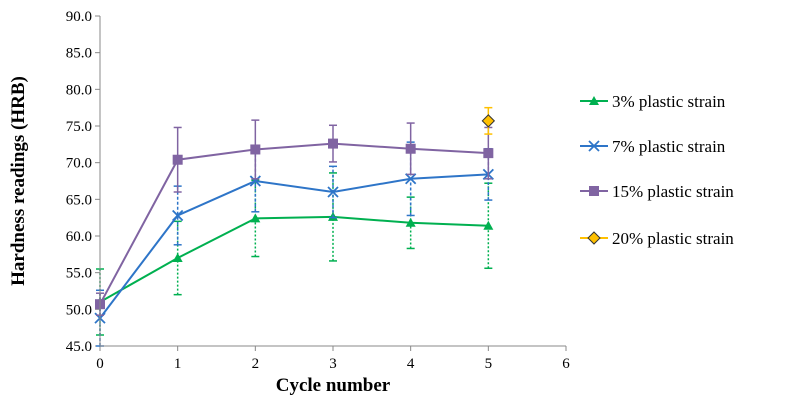 The height and width of the screenshot is (400, 800). Describe the element at coordinates (79, 90) in the screenshot. I see `y-tick-label: 80.0` at that location.